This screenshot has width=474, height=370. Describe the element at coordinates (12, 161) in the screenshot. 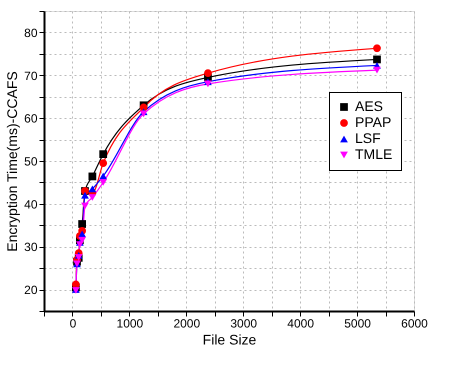

I see `y-axis-title: Encryption Time(ms)-CCAFS` at that location.